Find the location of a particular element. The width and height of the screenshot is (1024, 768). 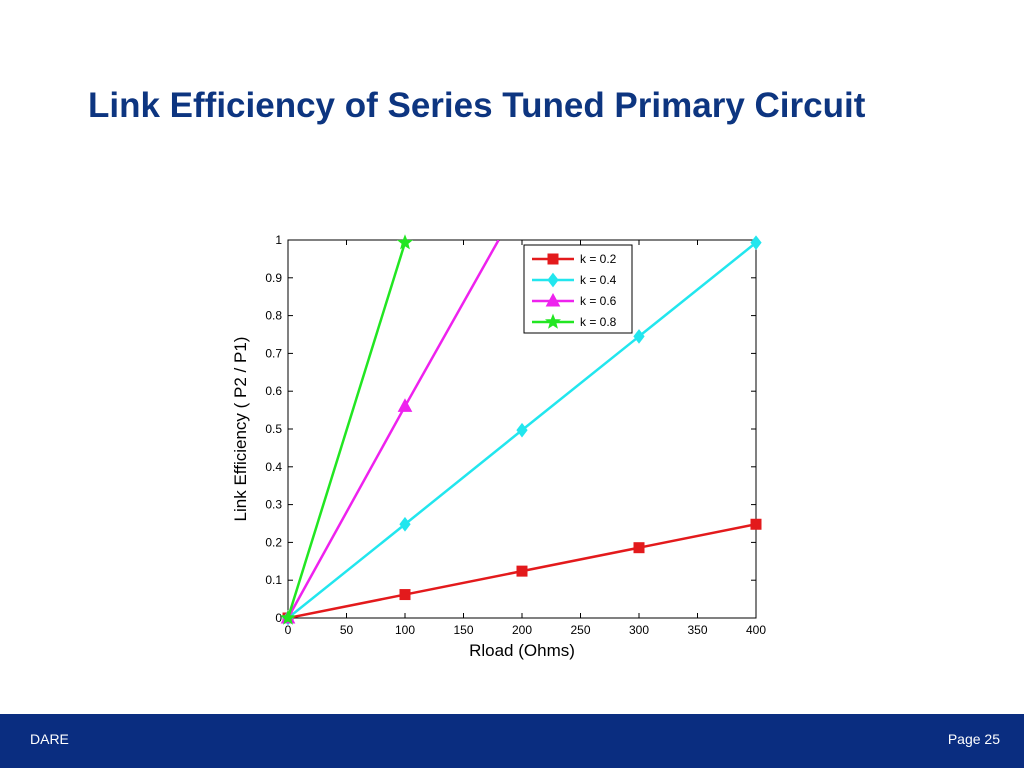

y-tick-label: 0.7 is located at coordinates (273, 353).